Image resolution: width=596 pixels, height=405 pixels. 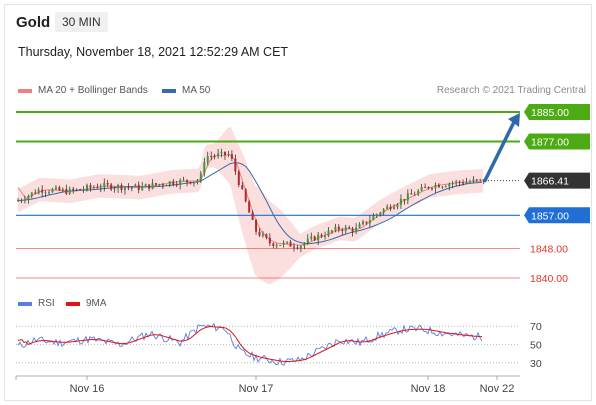 I want to click on price-label-current: 1866.41, so click(x=550, y=182).